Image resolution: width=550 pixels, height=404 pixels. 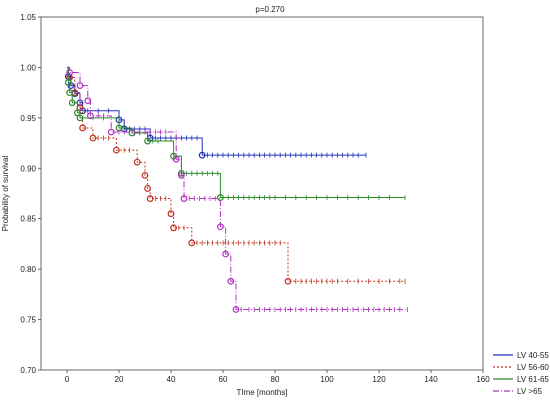 I want to click on x-axis: 0 20 40 60 80 100 120 140 160, so click(x=277, y=377).